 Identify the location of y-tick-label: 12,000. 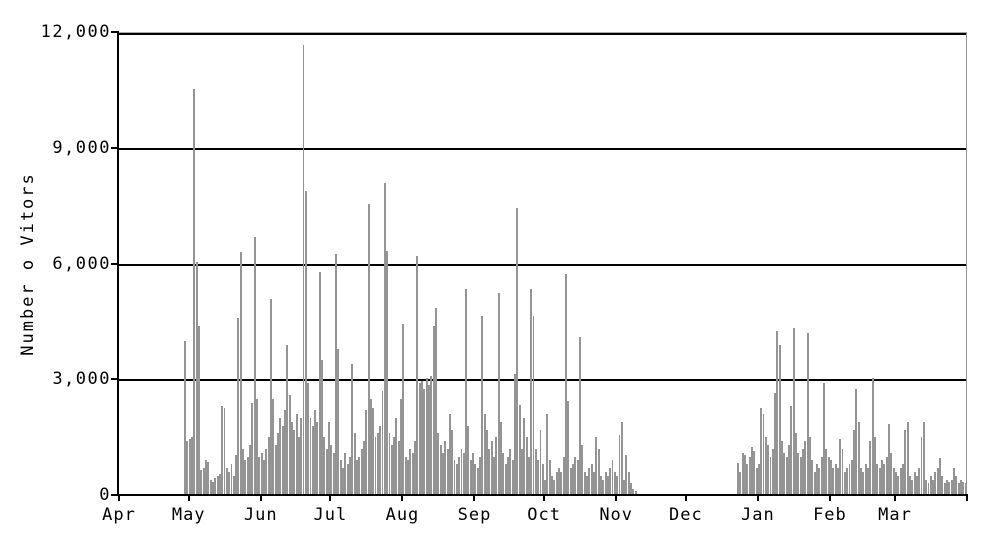
(75, 32).